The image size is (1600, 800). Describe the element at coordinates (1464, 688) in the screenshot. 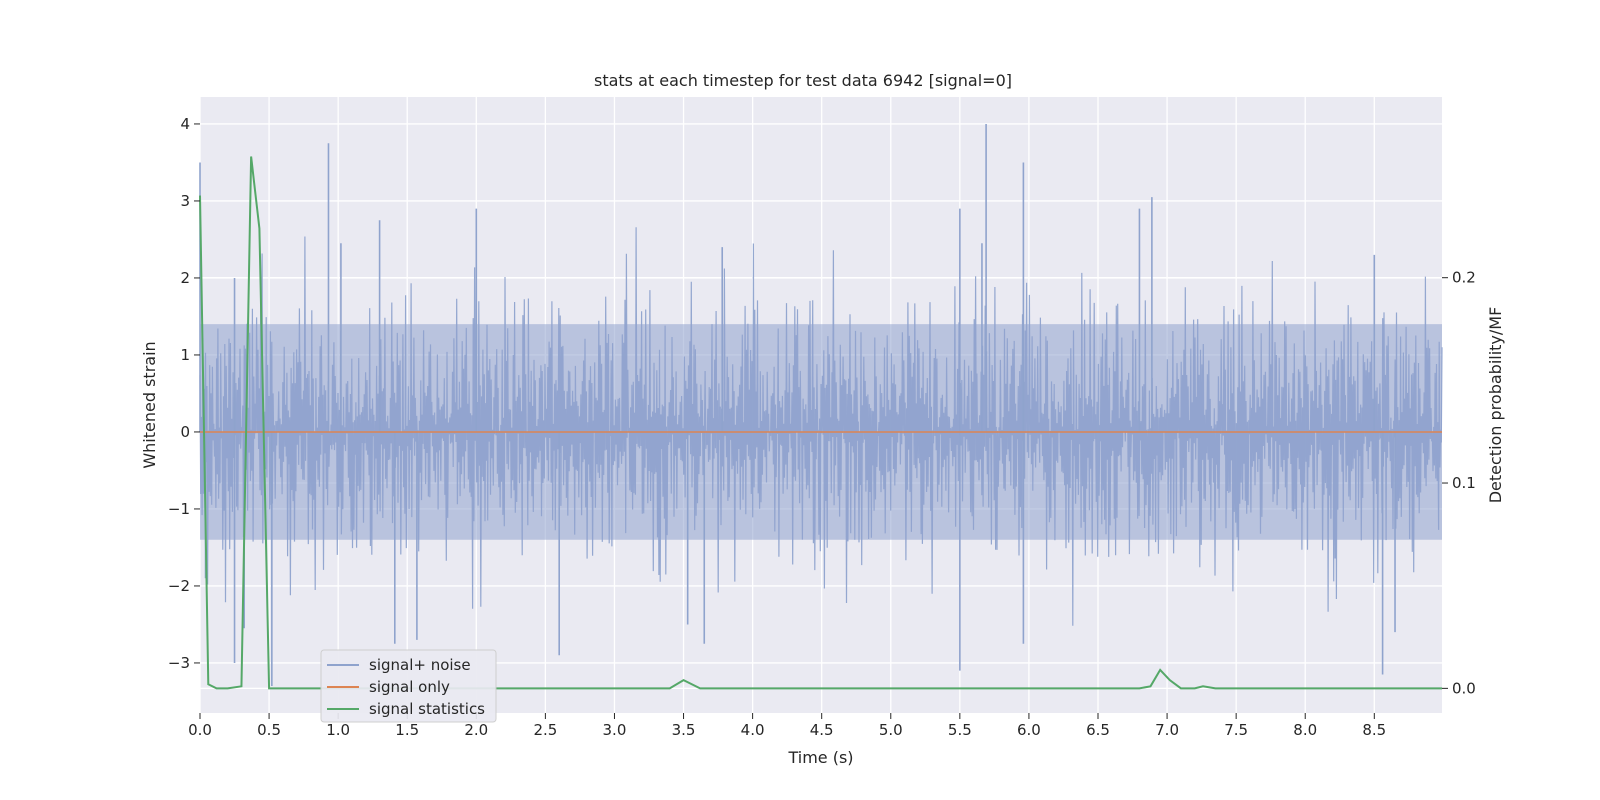

I see `y2-tick-label: 0.0` at that location.